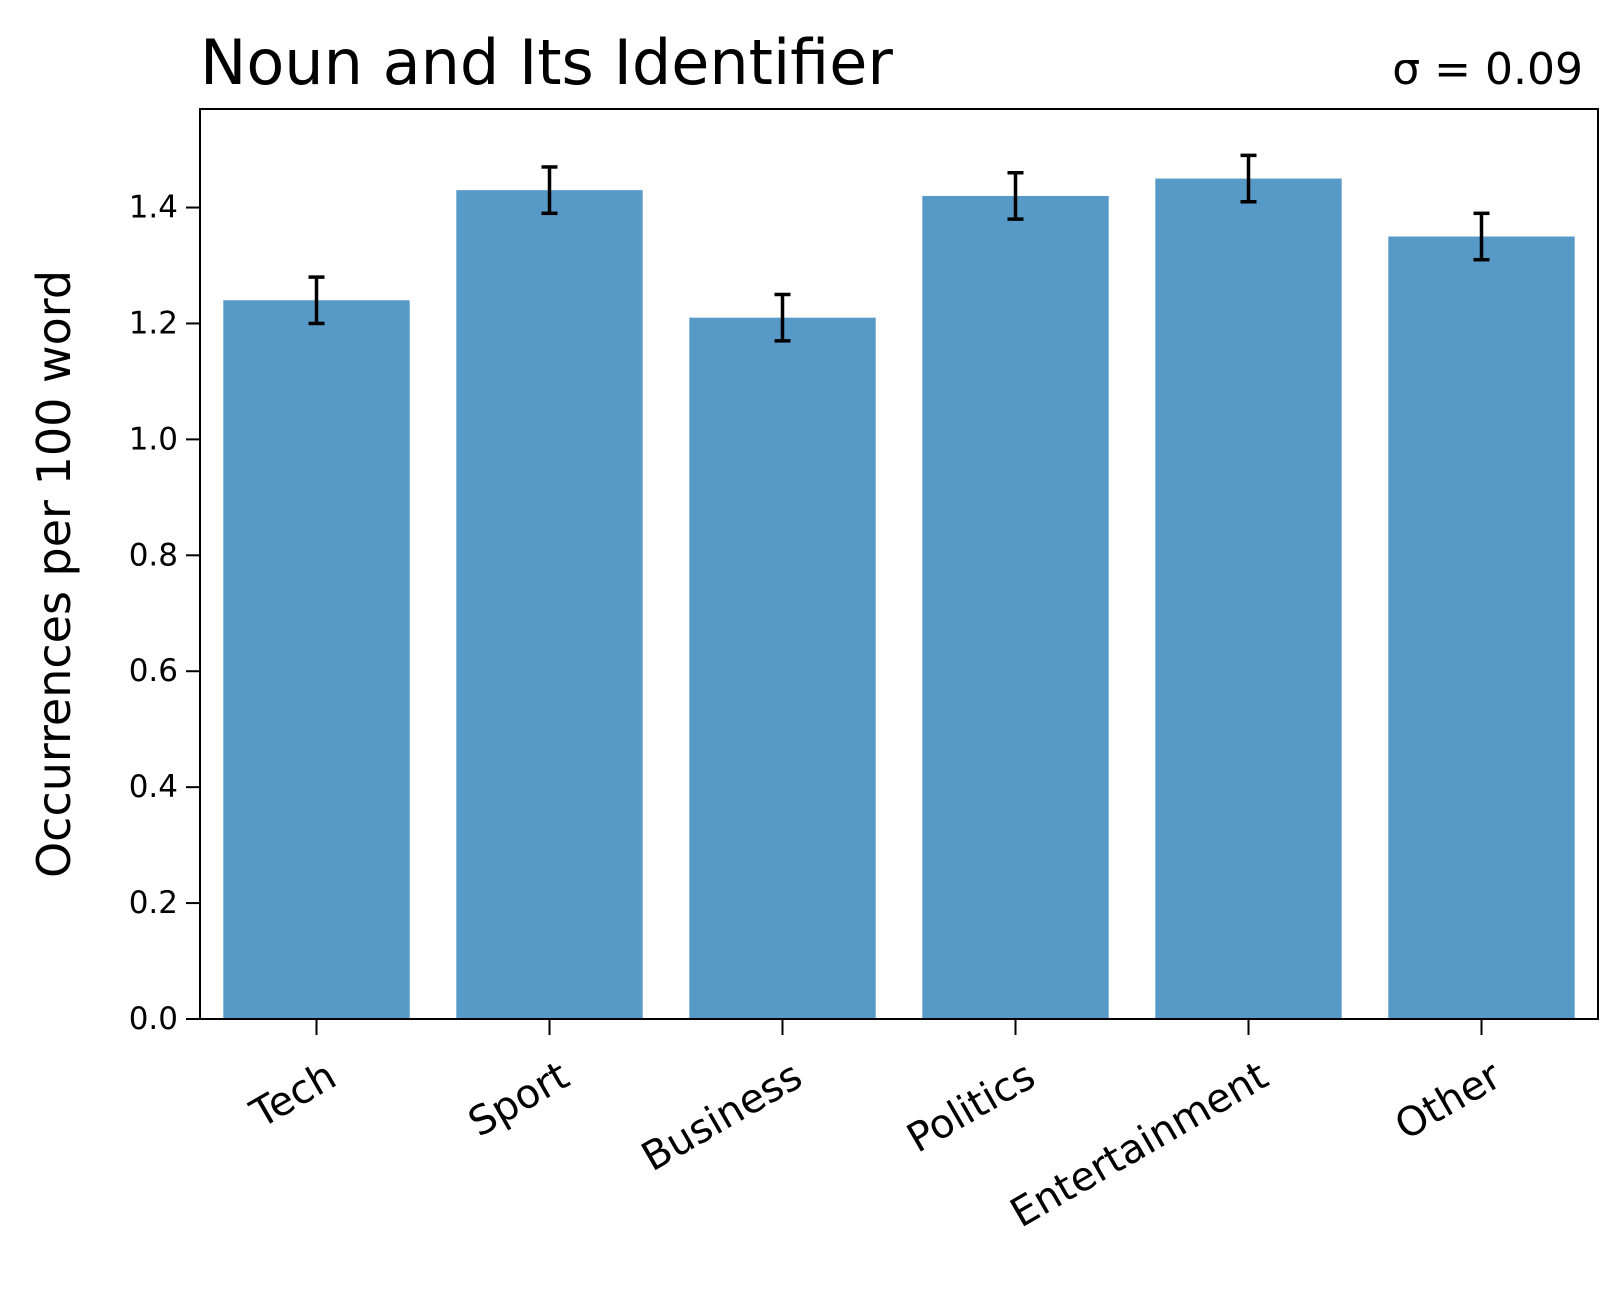 The image size is (1624, 1314). I want to click on y-tick-label: 1.4, so click(153, 208).